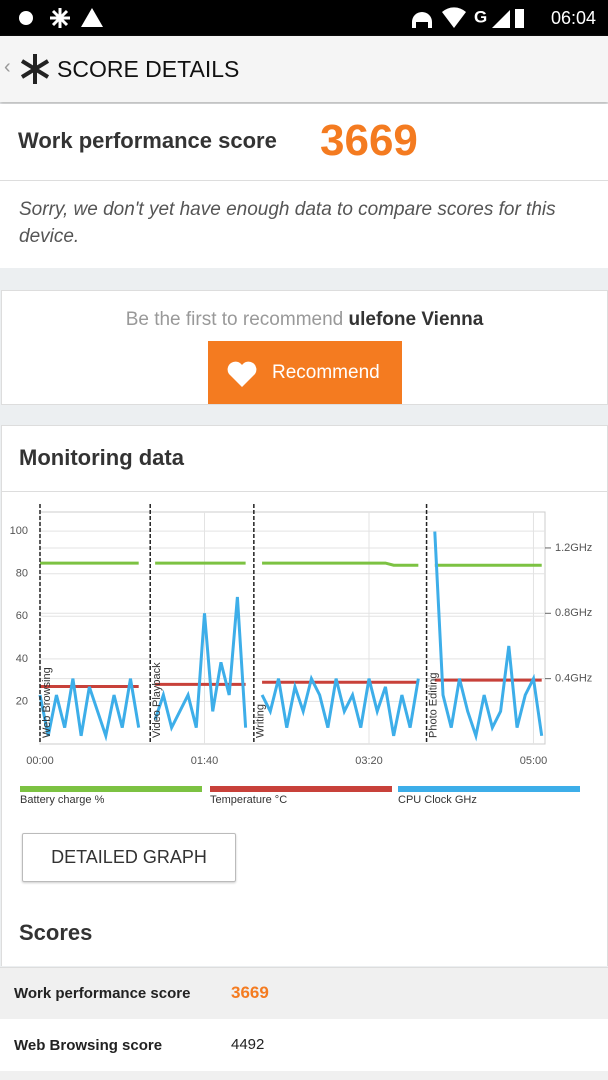 This screenshot has width=608, height=1080. Describe the element at coordinates (22, 616) in the screenshot. I see `y-tick-label: 60` at that location.